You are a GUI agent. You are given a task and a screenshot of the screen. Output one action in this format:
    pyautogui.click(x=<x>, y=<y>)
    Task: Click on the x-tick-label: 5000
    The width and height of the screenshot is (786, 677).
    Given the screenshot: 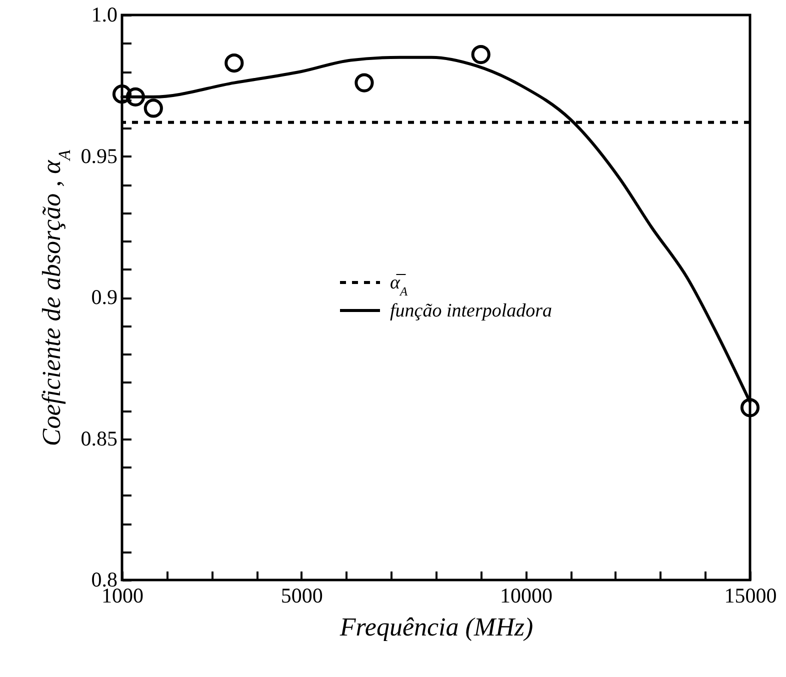 What is the action you would take?
    pyautogui.click(x=301, y=596)
    